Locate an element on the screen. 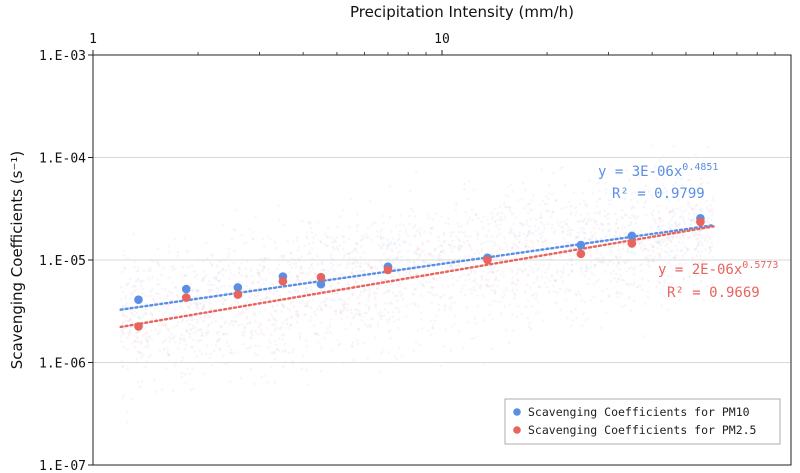 This screenshot has height=473, width=800. pm10-equation-exponent: 0.4851 is located at coordinates (700, 167).